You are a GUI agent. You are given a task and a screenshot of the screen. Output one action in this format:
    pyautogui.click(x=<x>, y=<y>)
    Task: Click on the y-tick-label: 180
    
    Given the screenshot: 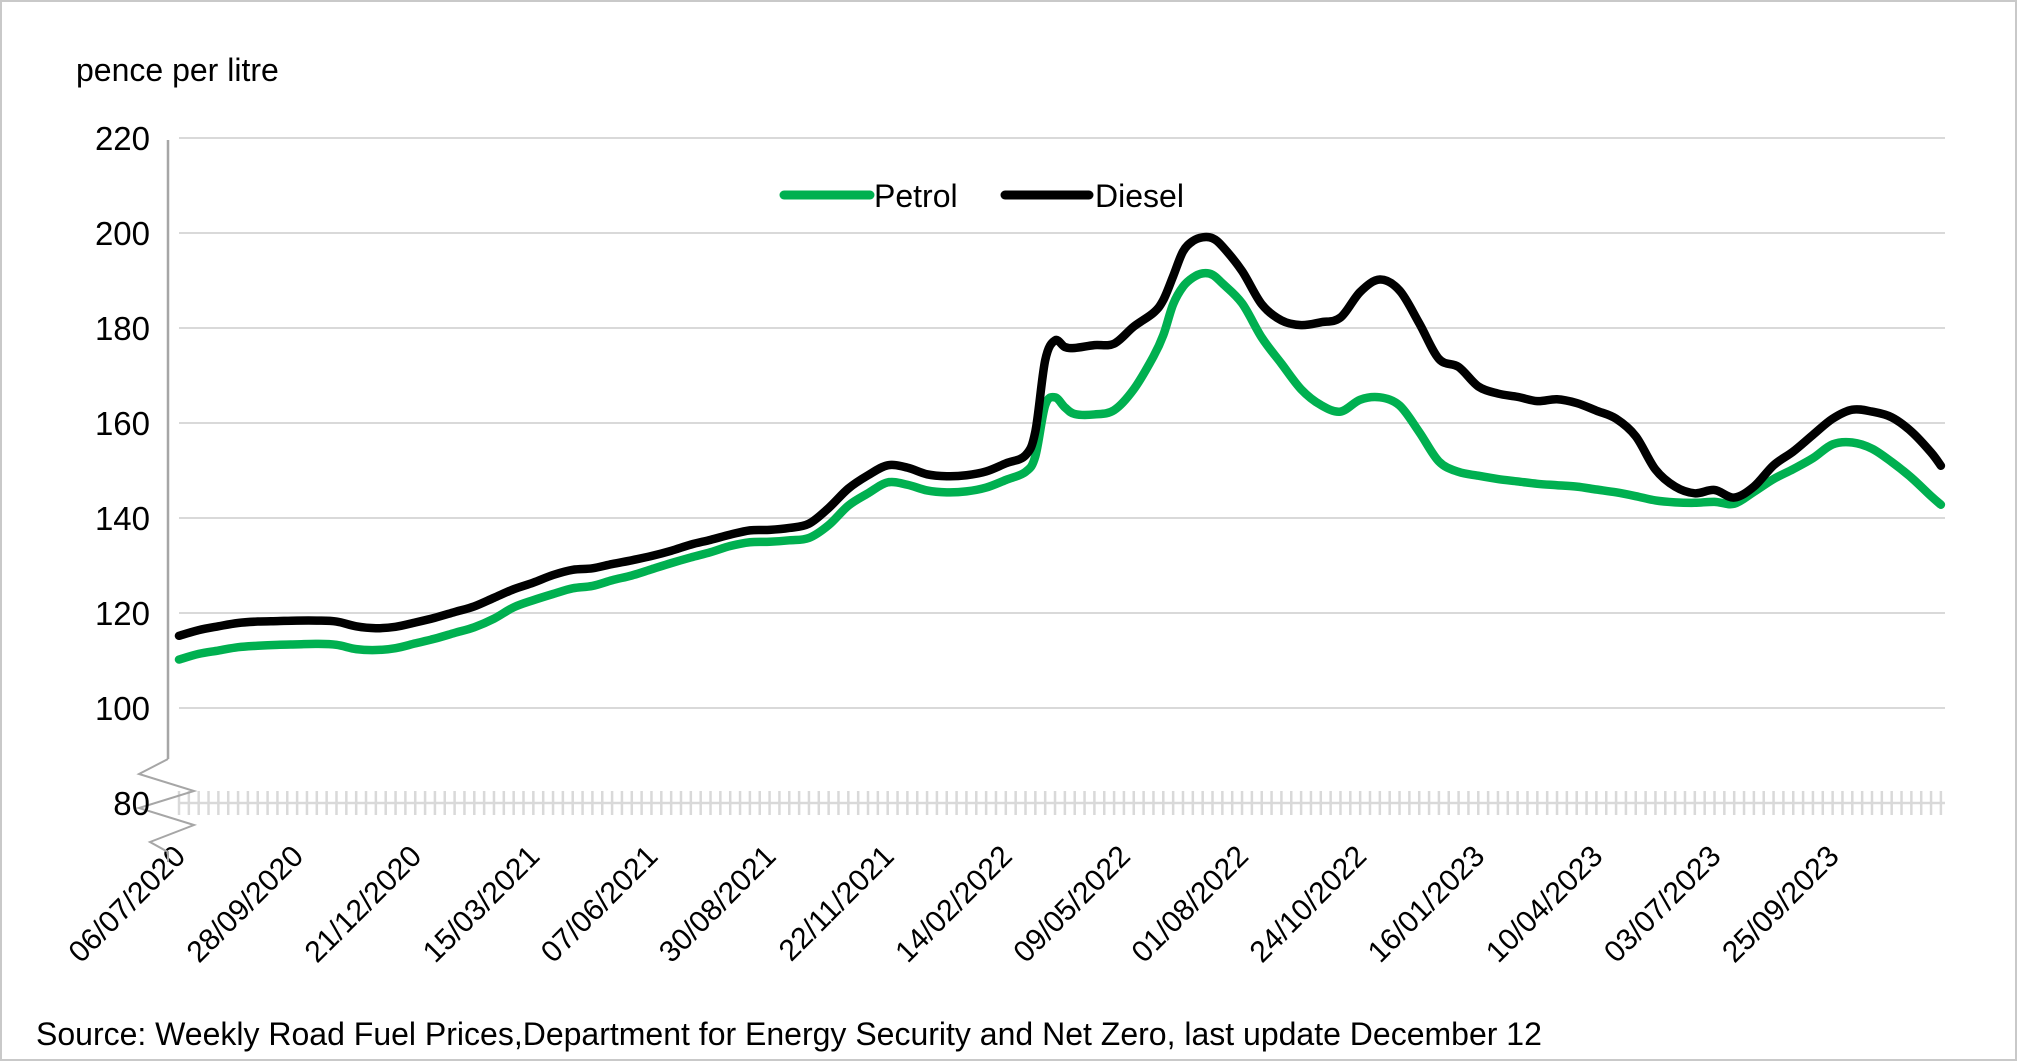 What is the action you would take?
    pyautogui.click(x=122, y=328)
    